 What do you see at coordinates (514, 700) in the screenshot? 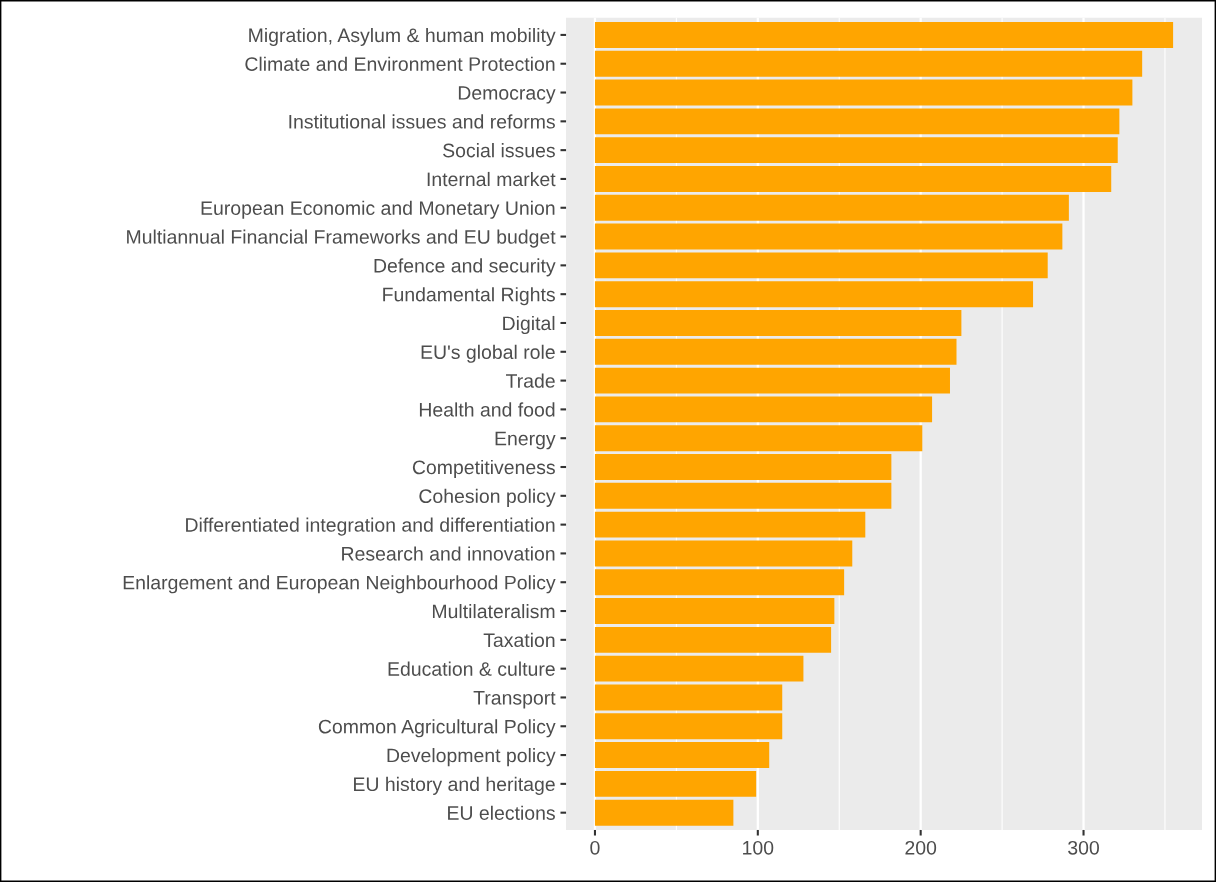
I see `y-tick-label: Transport` at bounding box center [514, 700].